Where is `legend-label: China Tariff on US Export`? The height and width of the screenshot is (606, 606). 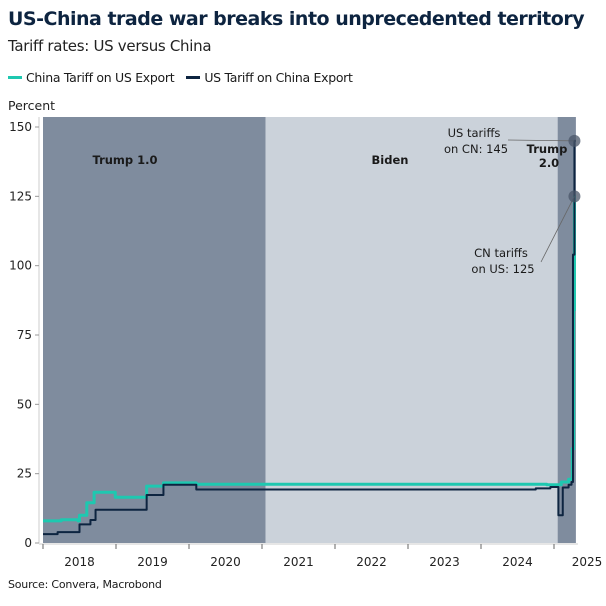
legend-label: China Tariff on US Export is located at coordinates (100, 77).